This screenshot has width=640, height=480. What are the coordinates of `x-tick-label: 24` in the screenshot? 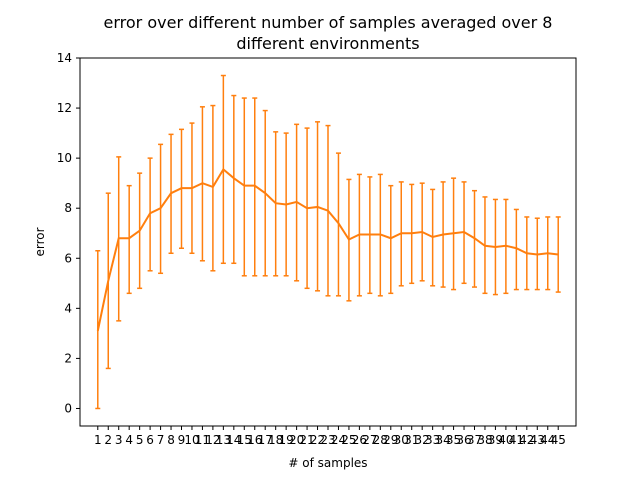 It's located at (338, 440).